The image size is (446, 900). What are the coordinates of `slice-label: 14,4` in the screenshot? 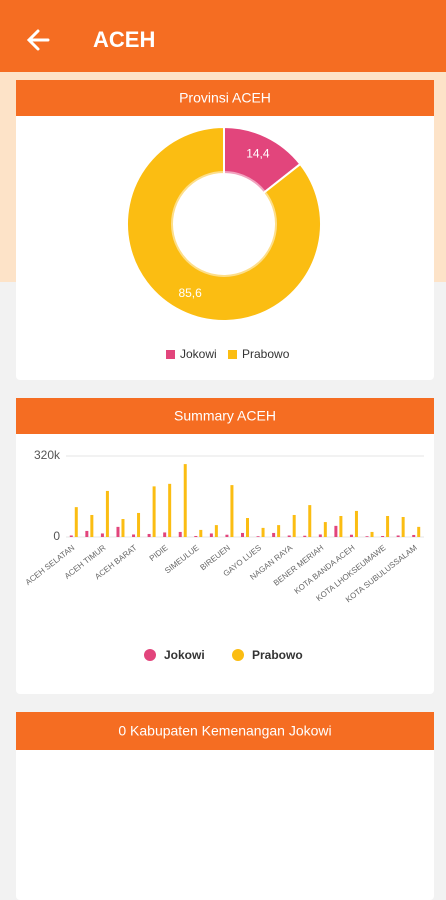 It's located at (258, 153).